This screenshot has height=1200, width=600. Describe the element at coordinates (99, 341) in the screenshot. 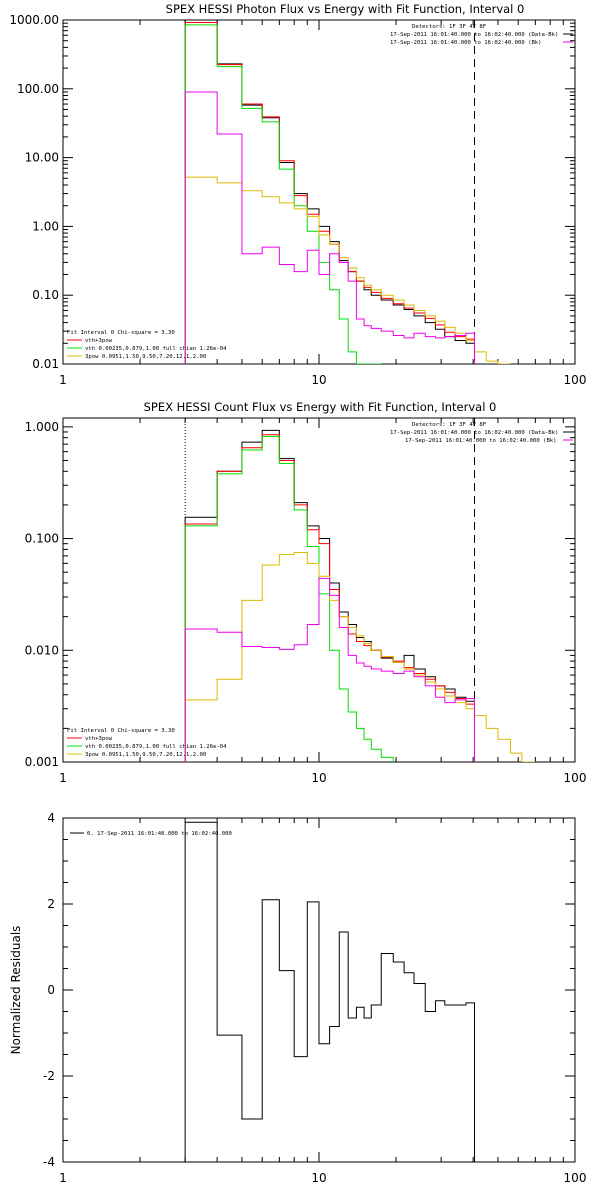

I see `photon-legend-total: vth+3pow` at that location.